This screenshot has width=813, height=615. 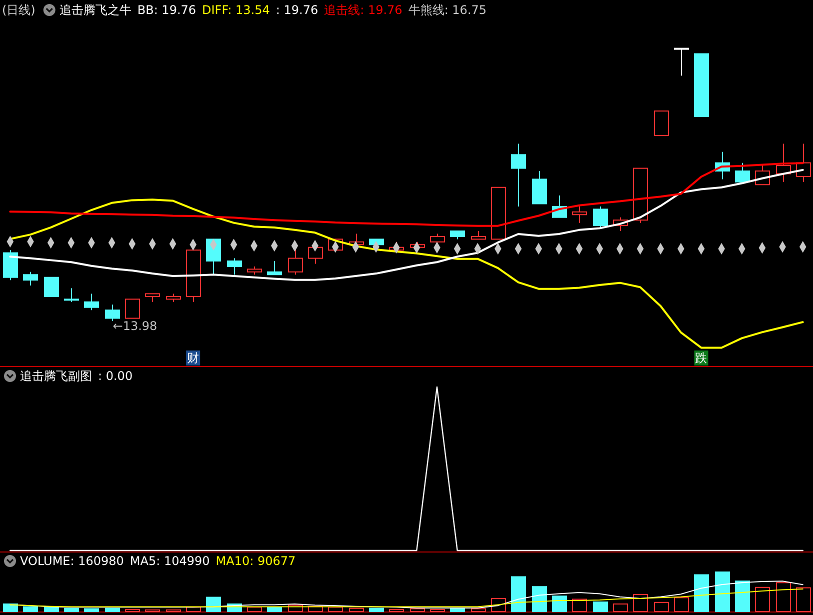 What do you see at coordinates (72, 561) in the screenshot?
I see `text: VOLUME: 160980` at bounding box center [72, 561].